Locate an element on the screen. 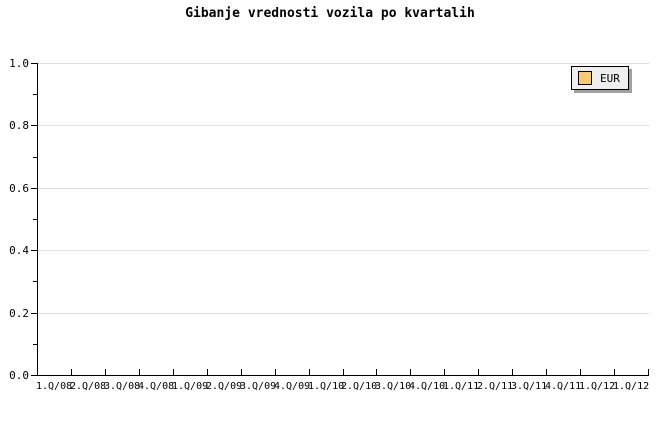 Image resolution: width=660 pixels, height=440 pixels. legend: EUR is located at coordinates (600, 78).